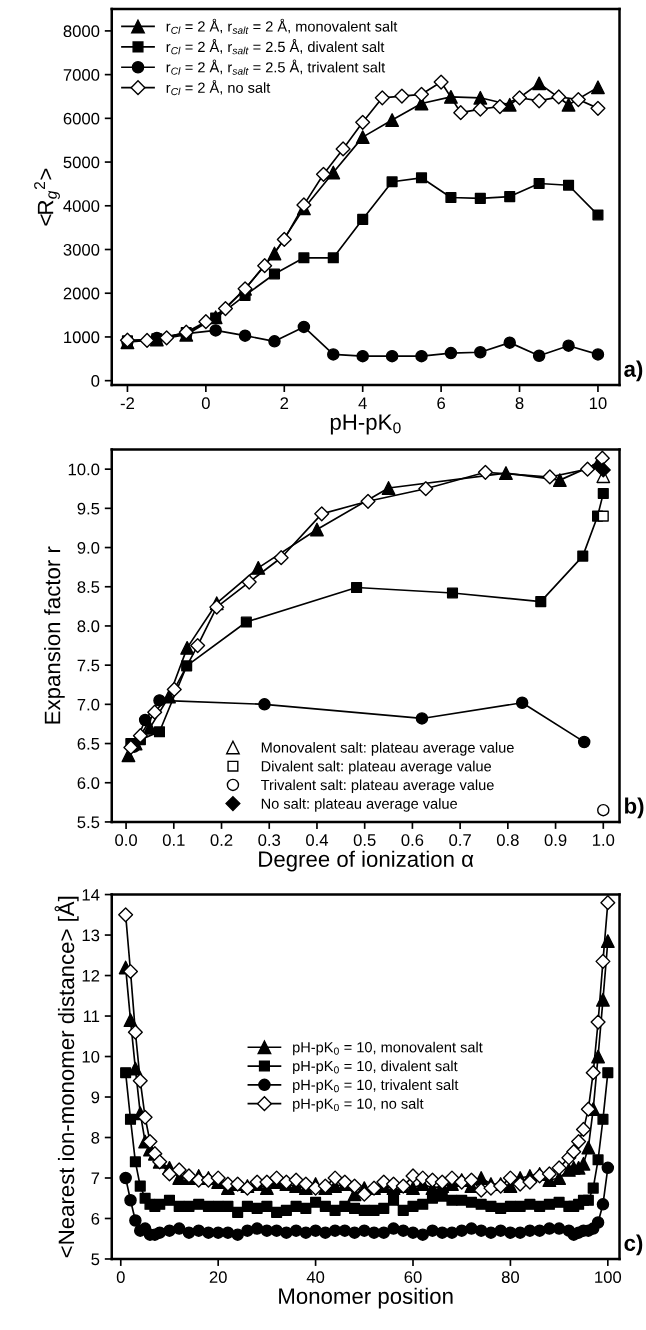 The height and width of the screenshot is (1330, 646). Describe the element at coordinates (366, 861) in the screenshot. I see `x-axis-title: Degree of ionization α` at that location.